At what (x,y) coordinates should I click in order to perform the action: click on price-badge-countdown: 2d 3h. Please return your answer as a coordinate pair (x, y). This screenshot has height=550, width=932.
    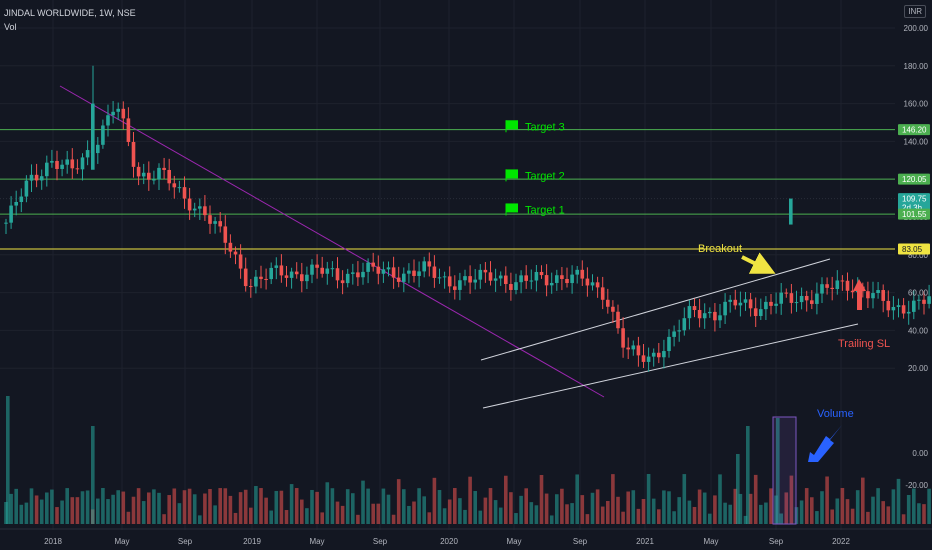
    Looking at the image, I should click on (912, 208).